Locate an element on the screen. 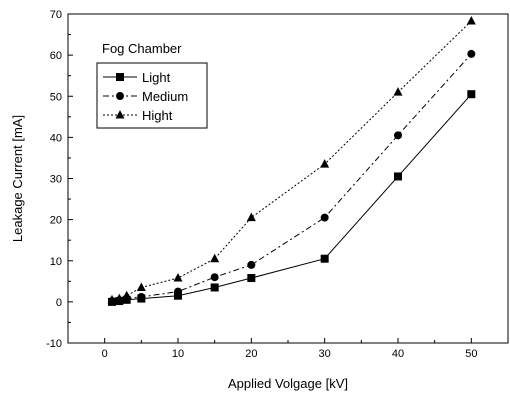 The width and height of the screenshot is (510, 396). y-tick-label: 10 is located at coordinates (56, 262).